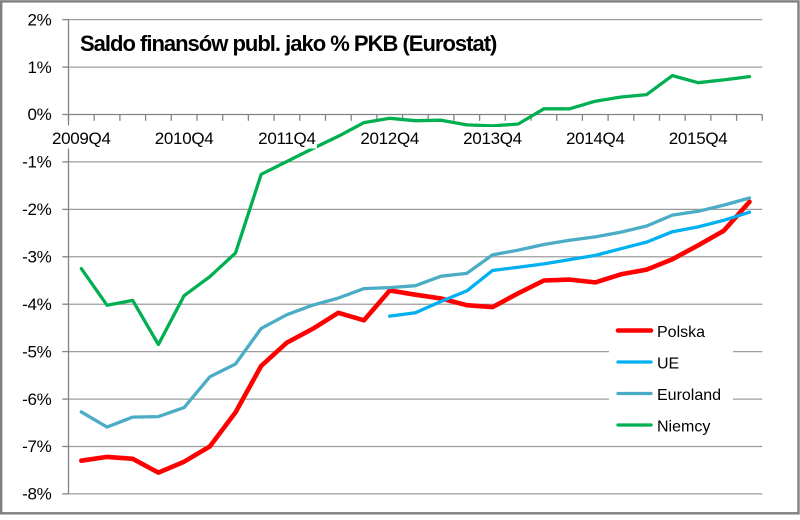 Image resolution: width=800 pixels, height=520 pixels. Describe the element at coordinates (37, 399) in the screenshot. I see `svg-text: -6%` at that location.